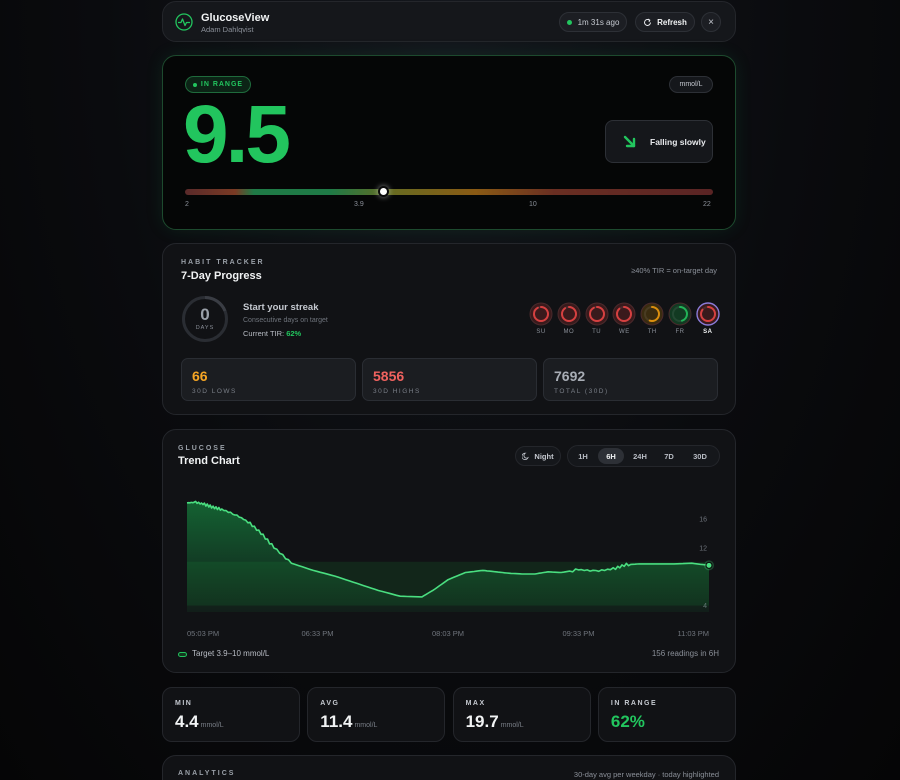 Image resolution: width=900 pixels, height=780 pixels. What do you see at coordinates (578, 633) in the screenshot?
I see `x-tick-label: 09:33 PM` at bounding box center [578, 633].